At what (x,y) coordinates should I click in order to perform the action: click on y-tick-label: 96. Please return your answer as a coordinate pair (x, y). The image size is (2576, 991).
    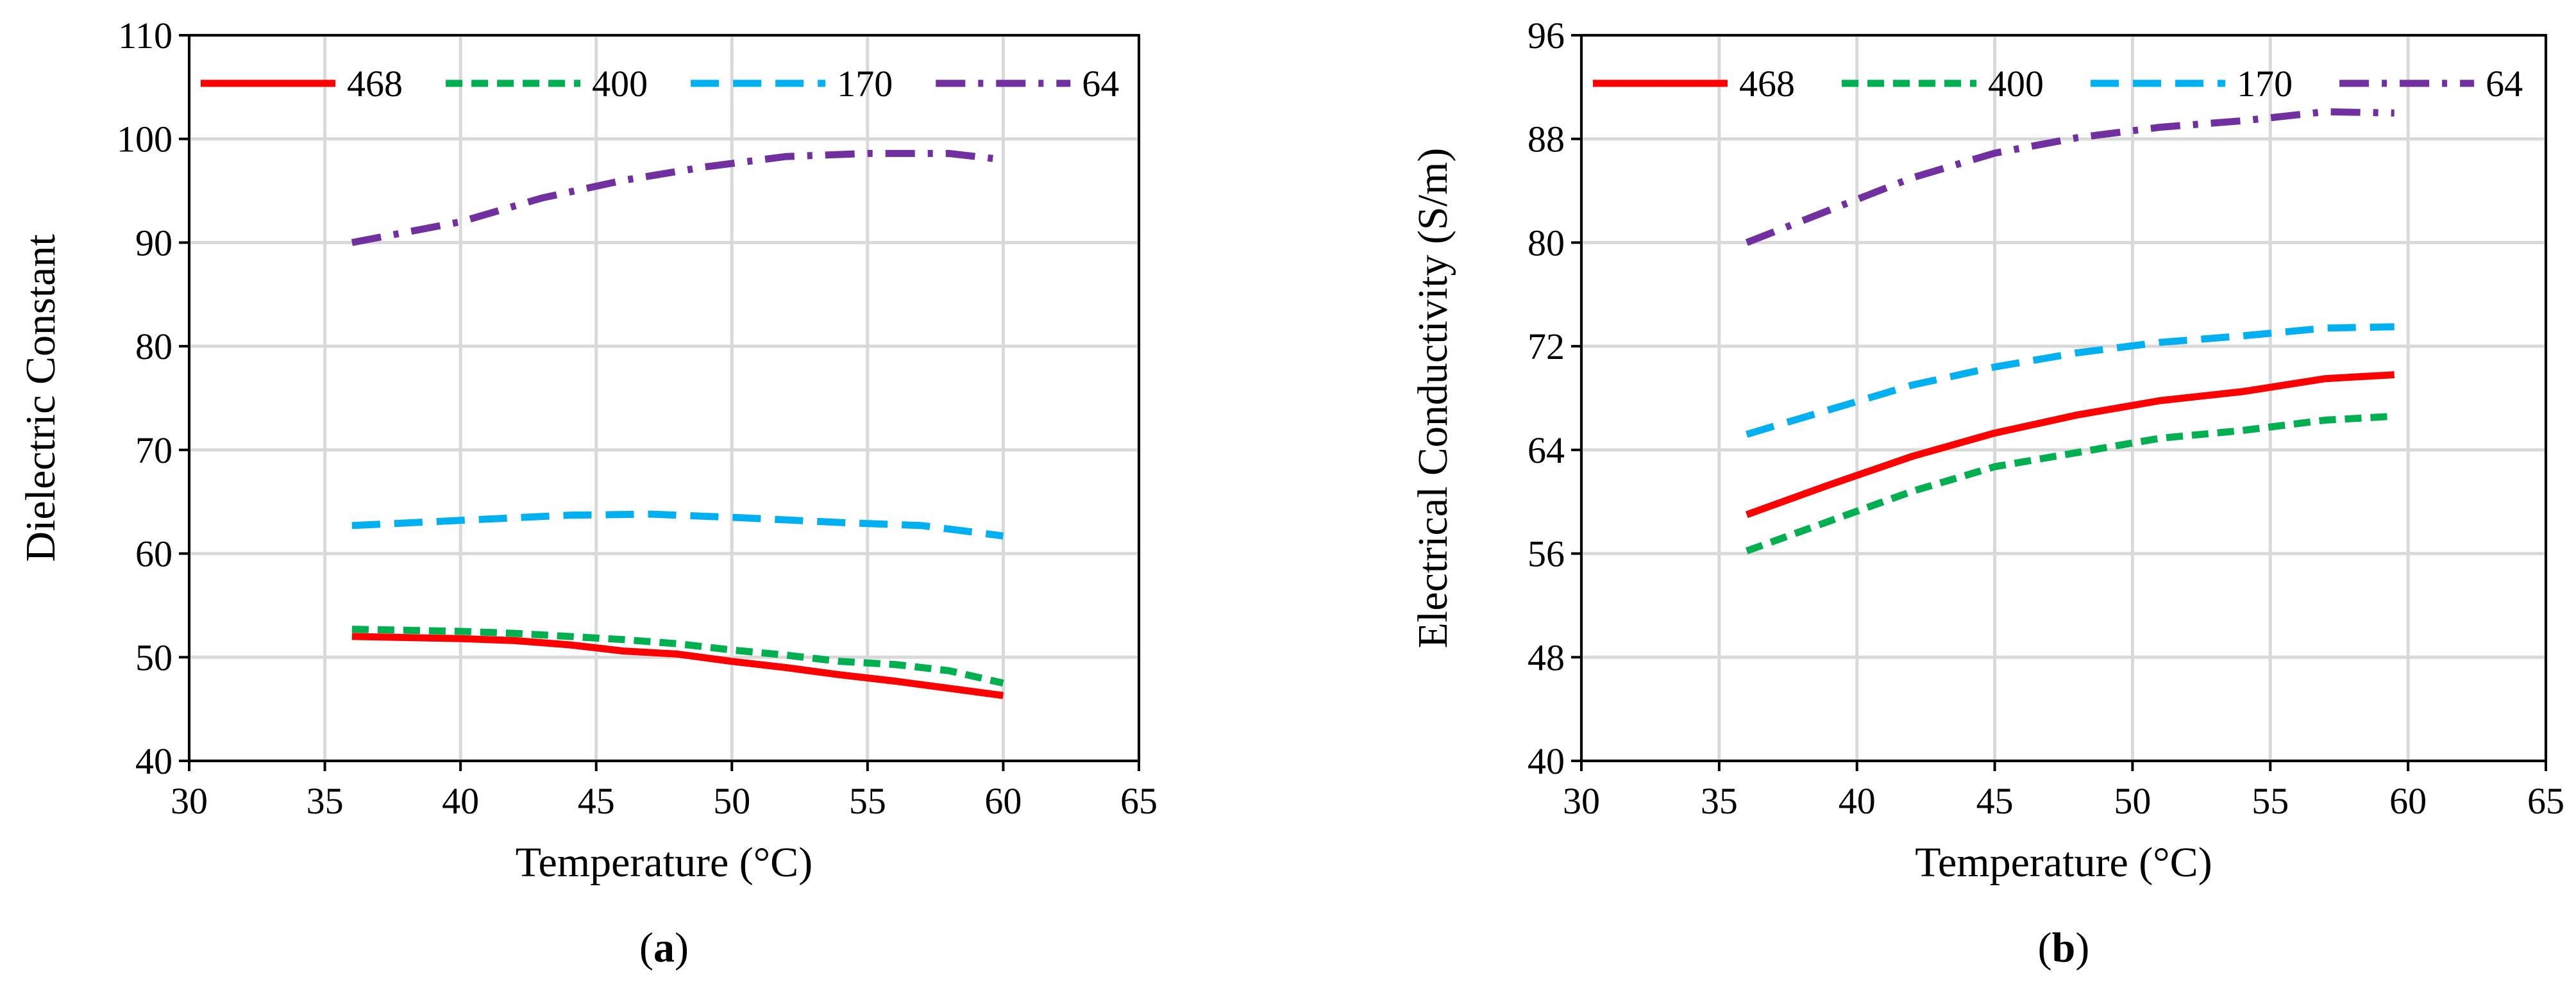
    Looking at the image, I should click on (1546, 35).